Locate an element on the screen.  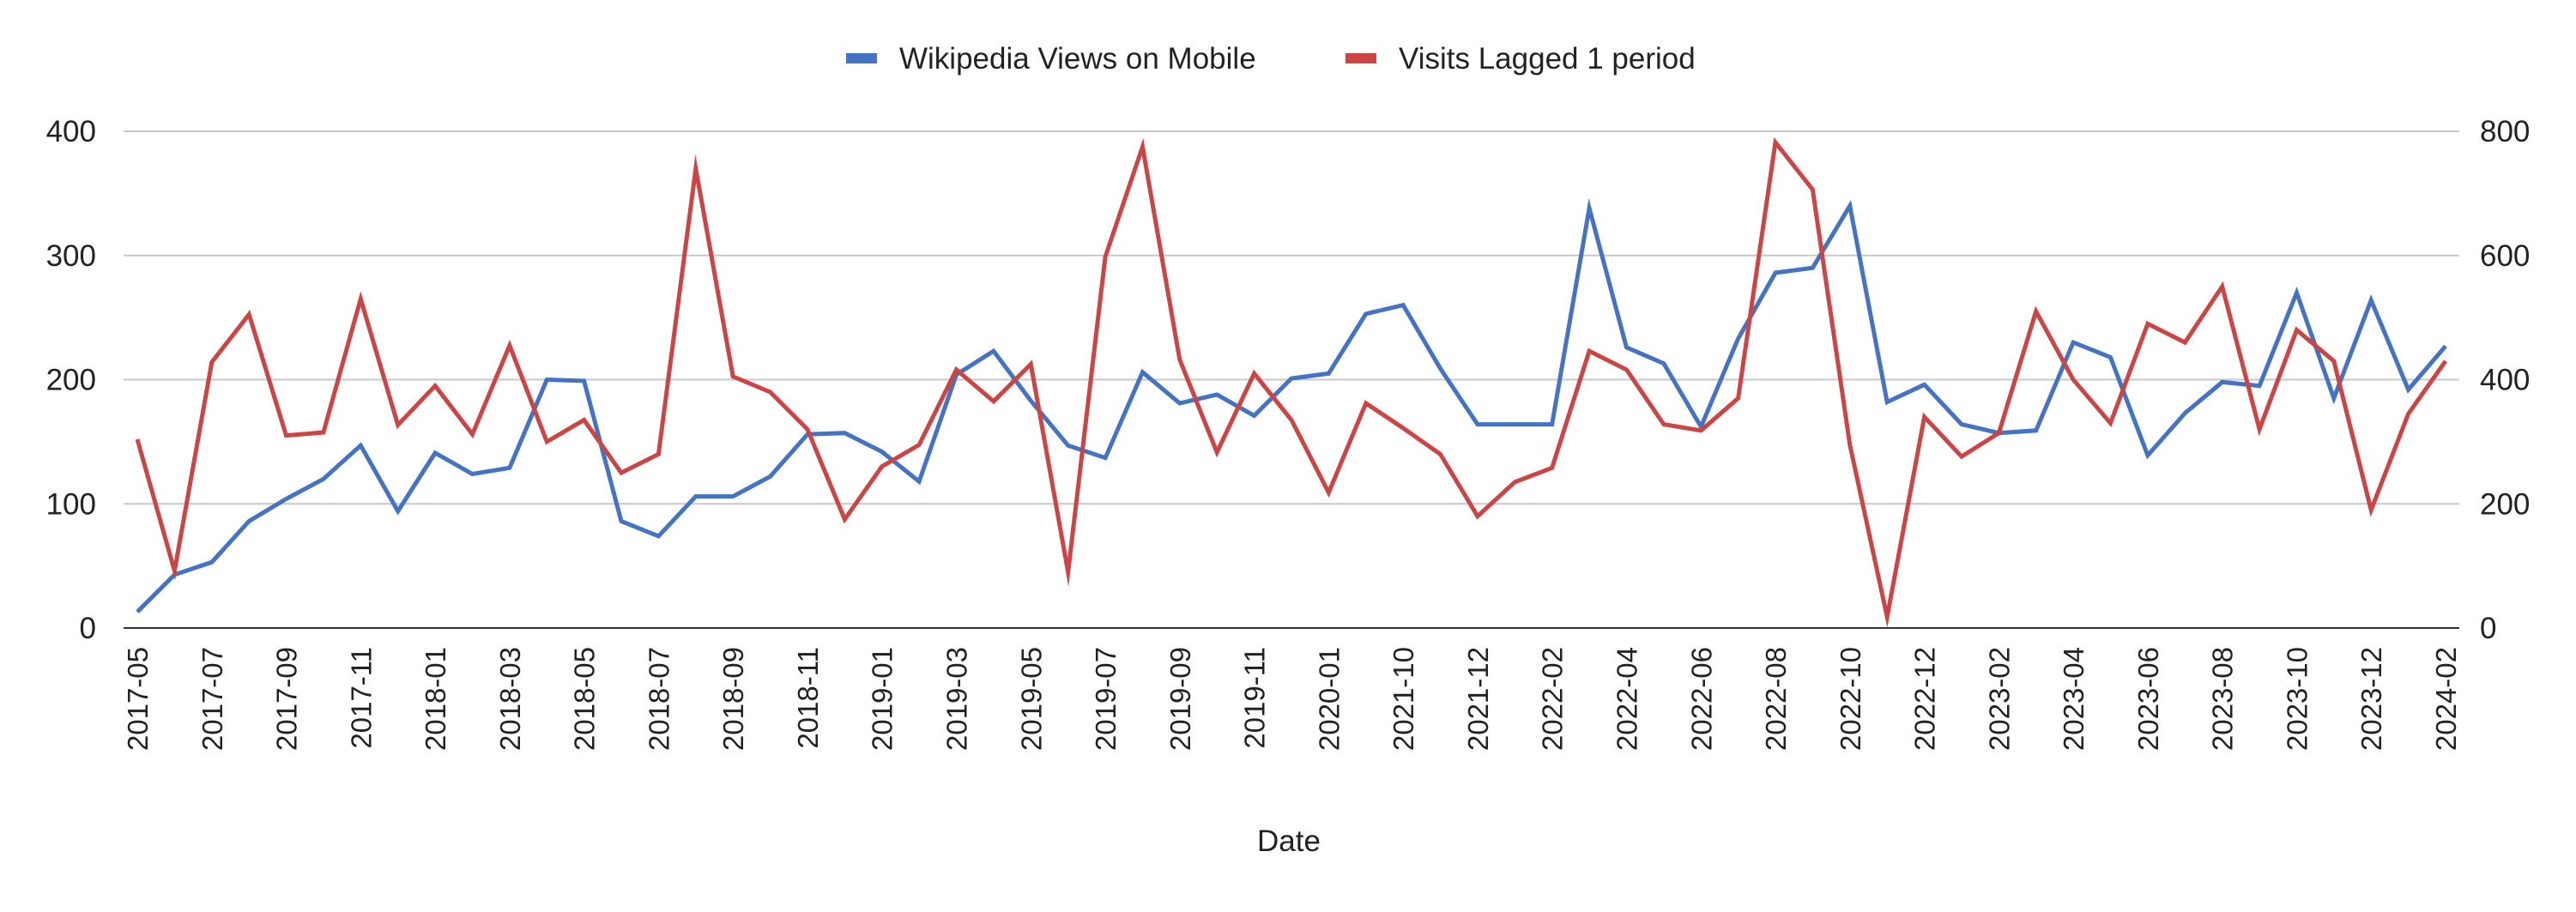
x-axis-tick-label: 2018-05 is located at coordinates (585, 699).